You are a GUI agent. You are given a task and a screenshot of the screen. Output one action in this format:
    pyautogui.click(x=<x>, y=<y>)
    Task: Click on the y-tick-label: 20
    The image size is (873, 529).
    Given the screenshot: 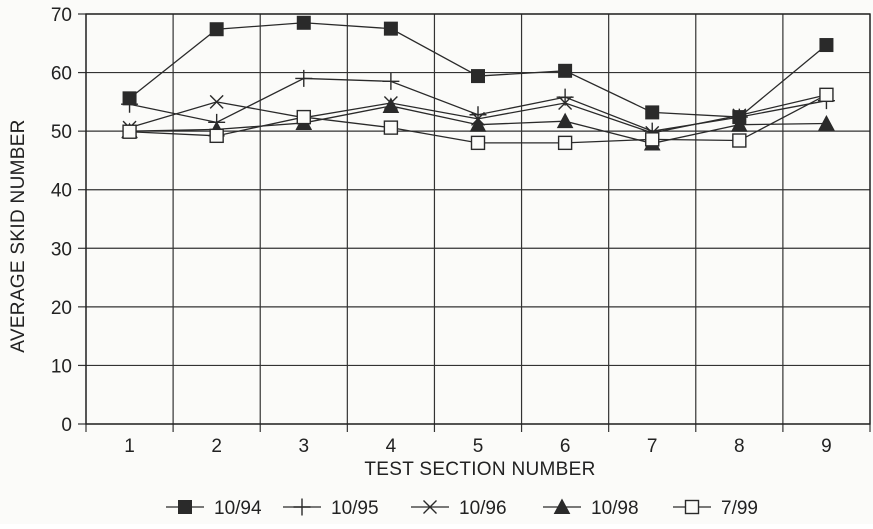 What is the action you would take?
    pyautogui.click(x=61, y=308)
    